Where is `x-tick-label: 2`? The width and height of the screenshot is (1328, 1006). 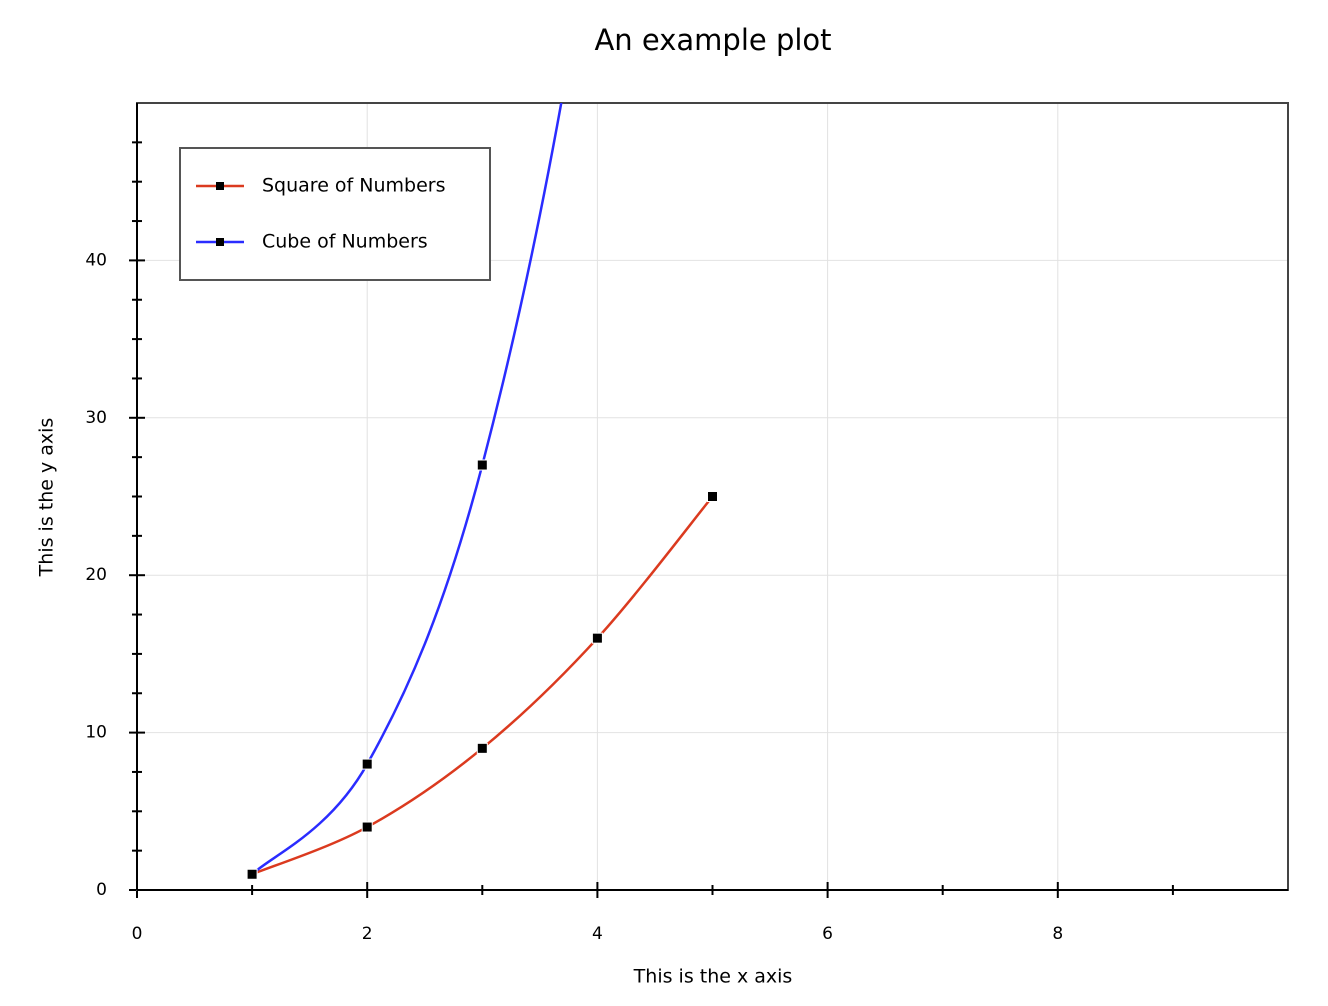
x-tick-label: 2 is located at coordinates (367, 934).